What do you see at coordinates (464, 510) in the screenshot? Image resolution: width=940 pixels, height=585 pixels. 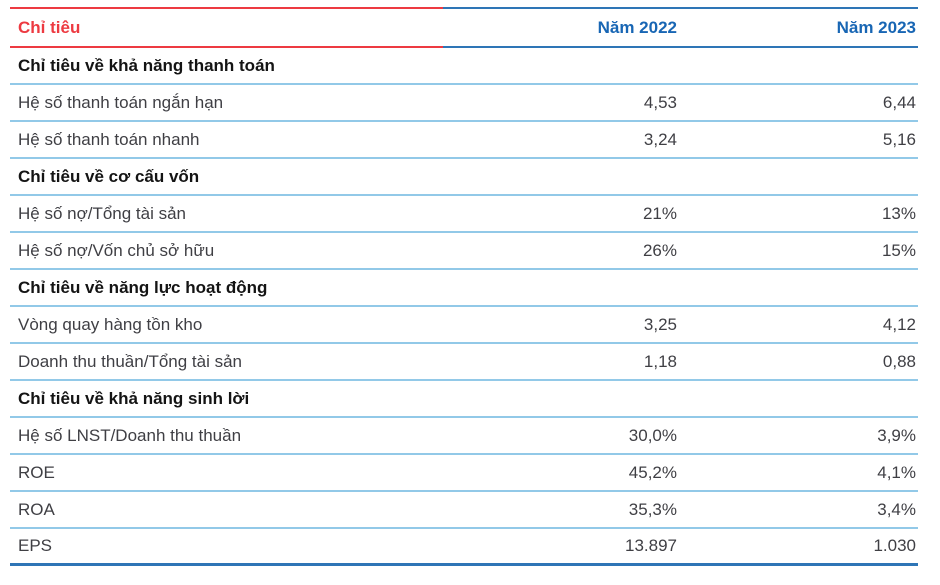 I see `table-row: ROA 35,3% 3,4%` at bounding box center [464, 510].